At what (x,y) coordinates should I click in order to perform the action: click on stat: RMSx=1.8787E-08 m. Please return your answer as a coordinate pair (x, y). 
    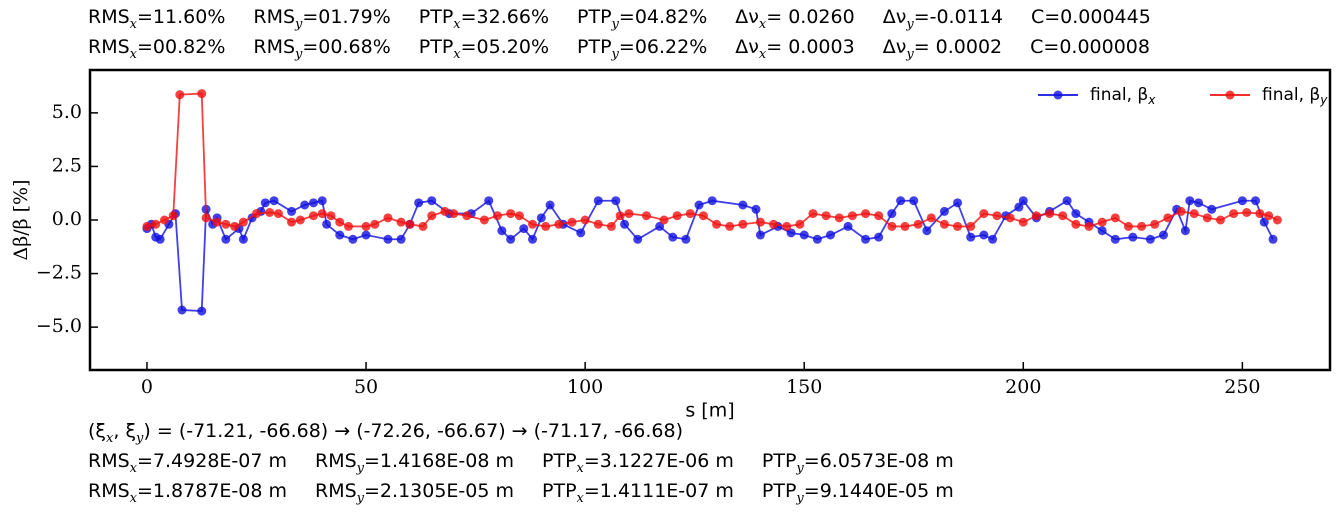
    Looking at the image, I should click on (187, 493).